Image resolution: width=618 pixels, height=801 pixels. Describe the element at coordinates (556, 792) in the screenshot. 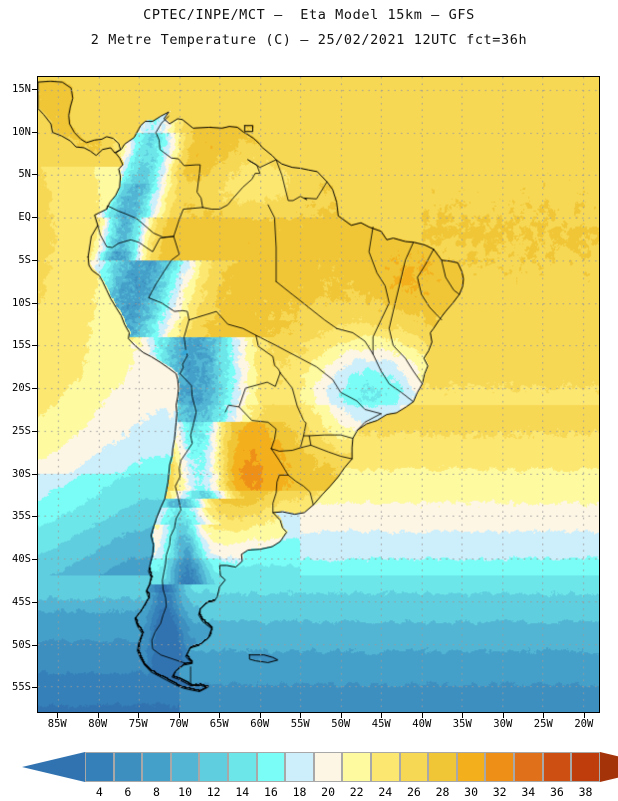

I see `colorbar-tick-label: 36` at that location.